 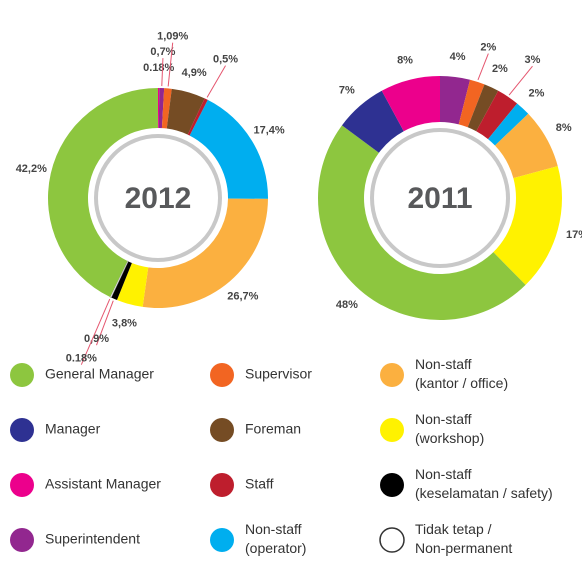 What do you see at coordinates (347, 91) in the screenshot?
I see `value-label: 7%` at bounding box center [347, 91].